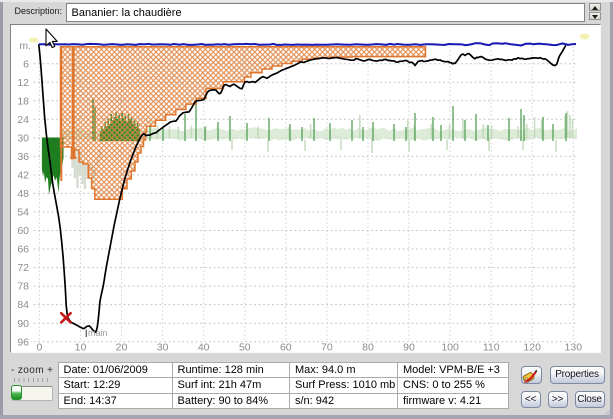 The image size is (613, 419). I want to click on svg-text: 20, so click(122, 347).